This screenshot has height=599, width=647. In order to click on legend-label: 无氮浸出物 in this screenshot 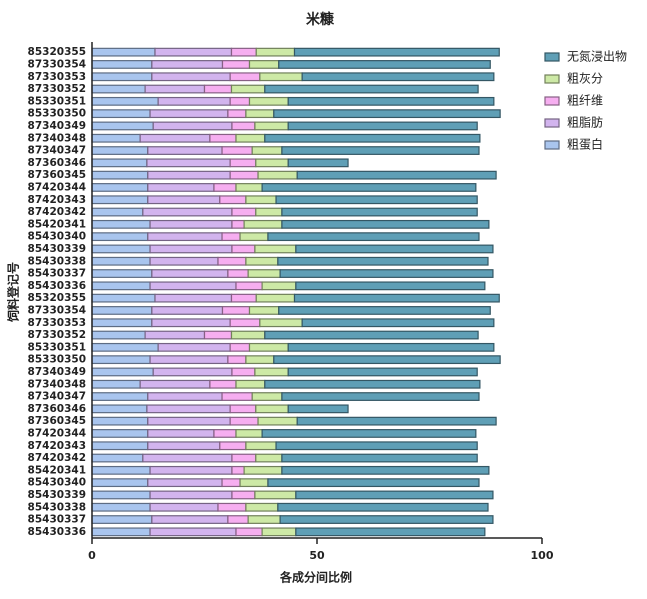, I will do `click(597, 56)`.